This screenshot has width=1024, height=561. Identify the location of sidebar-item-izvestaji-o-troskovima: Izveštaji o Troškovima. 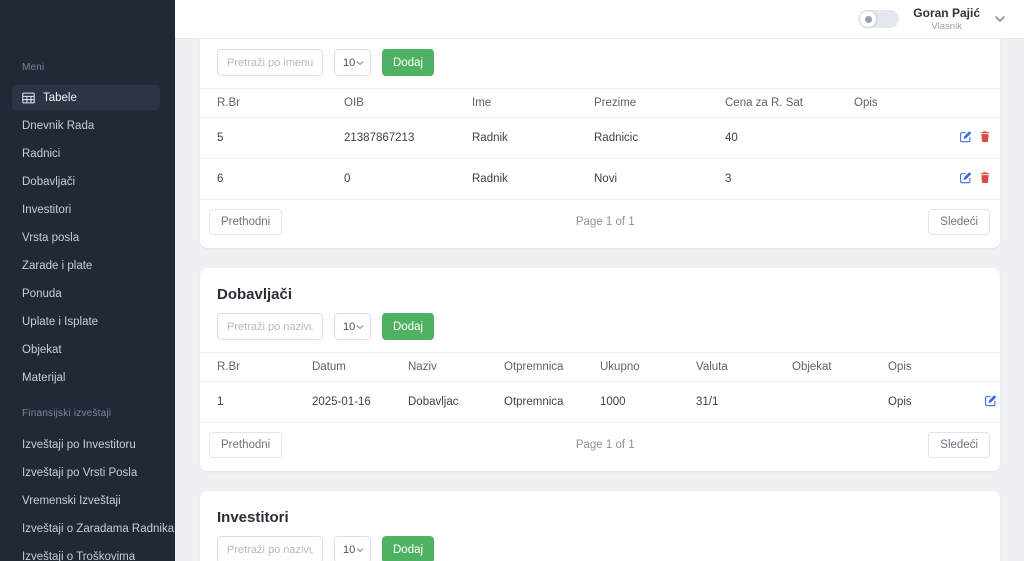
(87, 552).